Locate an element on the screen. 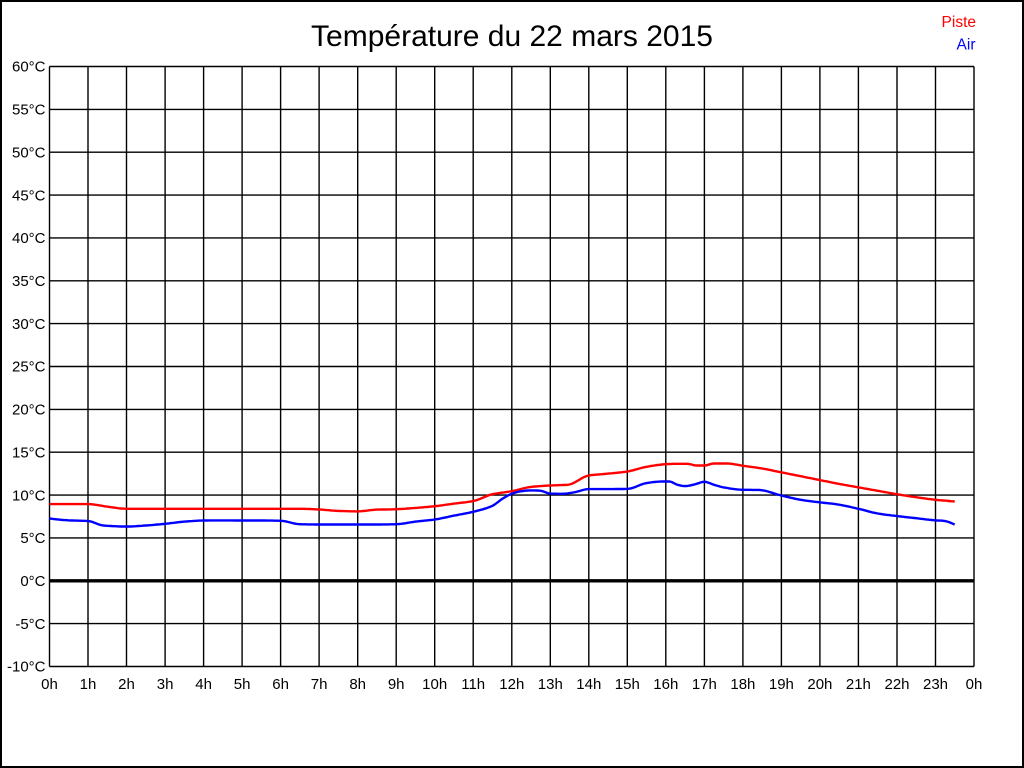 The width and height of the screenshot is (1024, 768). svg-text: 21h is located at coordinates (858, 684).